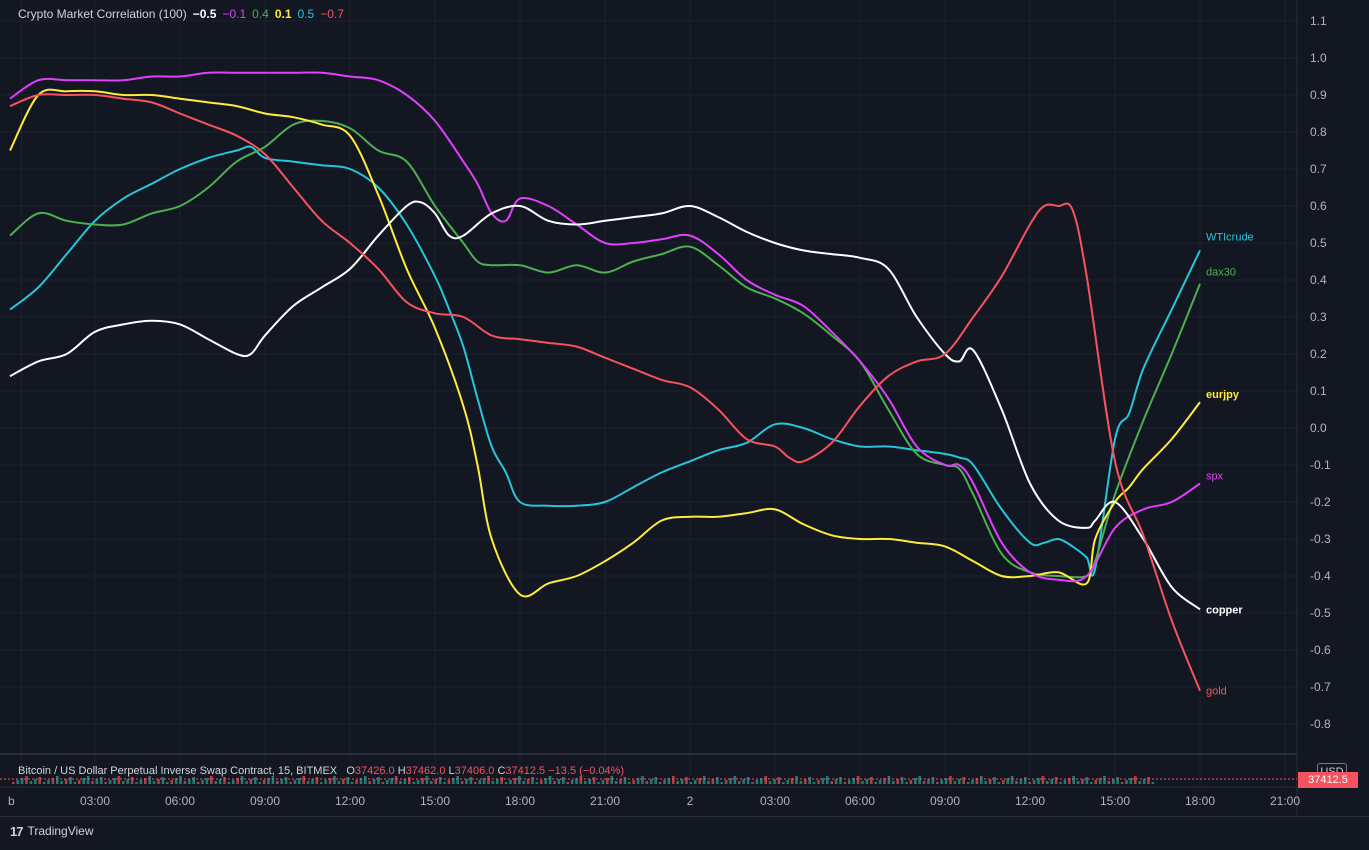 The image size is (1369, 850). I want to click on y-tick-label: -0.6, so click(1320, 650).